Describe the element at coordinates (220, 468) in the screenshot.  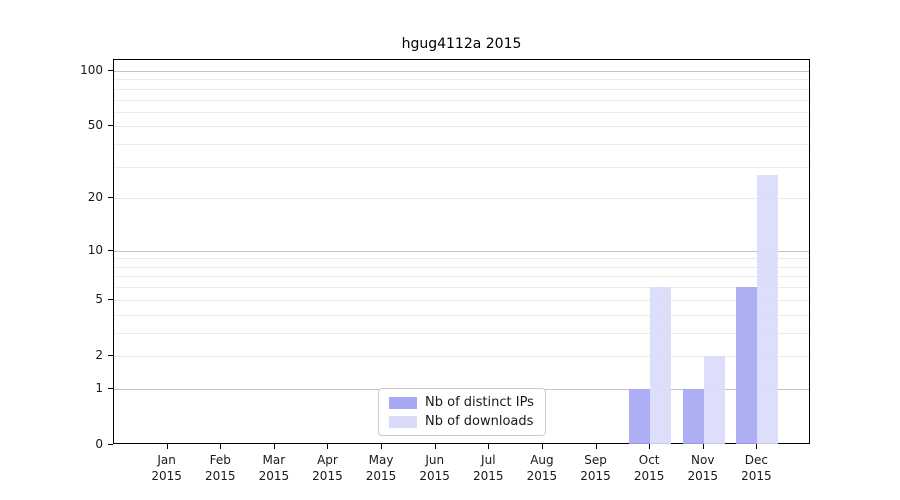
I see `x-axis-tick-label: Feb 2015` at that location.